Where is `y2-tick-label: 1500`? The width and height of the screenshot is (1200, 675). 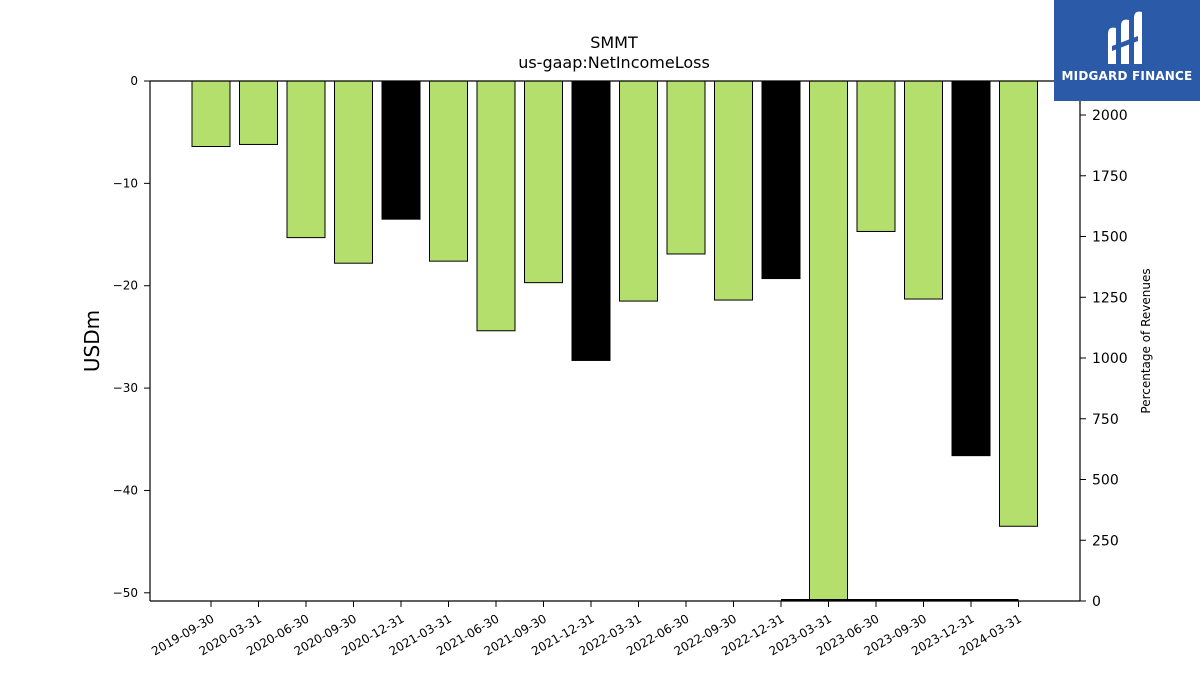
y2-tick-label: 1500 is located at coordinates (1110, 238).